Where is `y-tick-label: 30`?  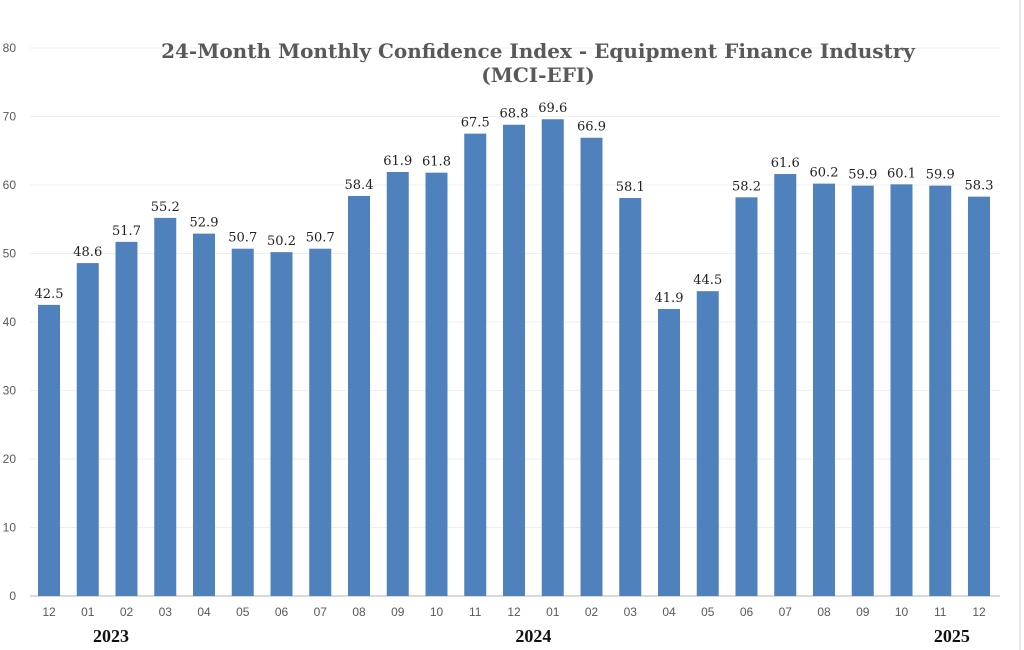
y-tick-label: 30 is located at coordinates (10, 391).